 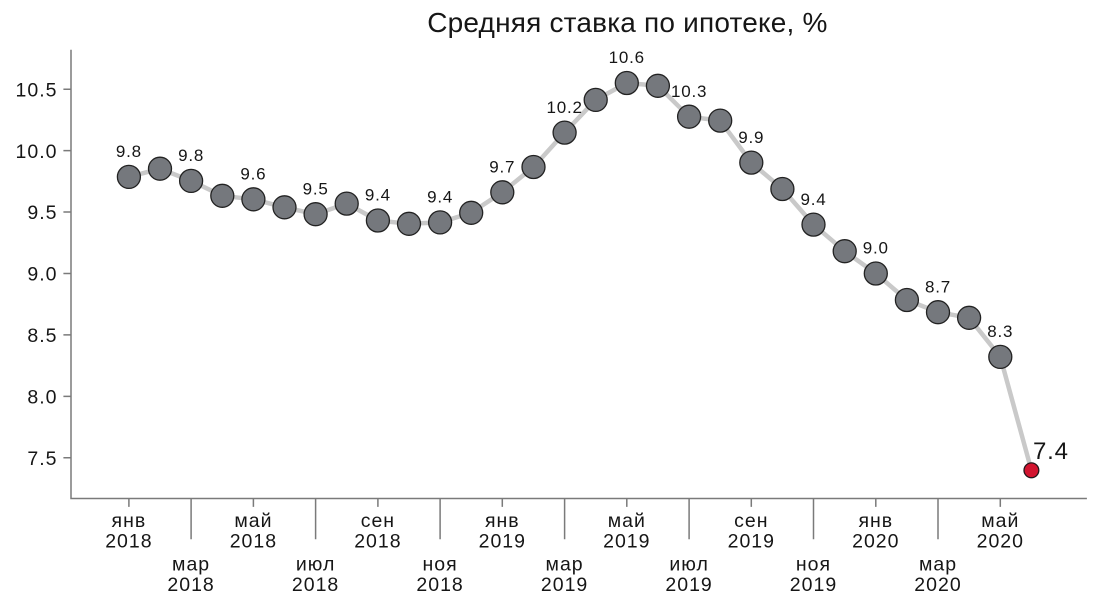 I want to click on svg-text: 8.5, so click(x=42, y=336).